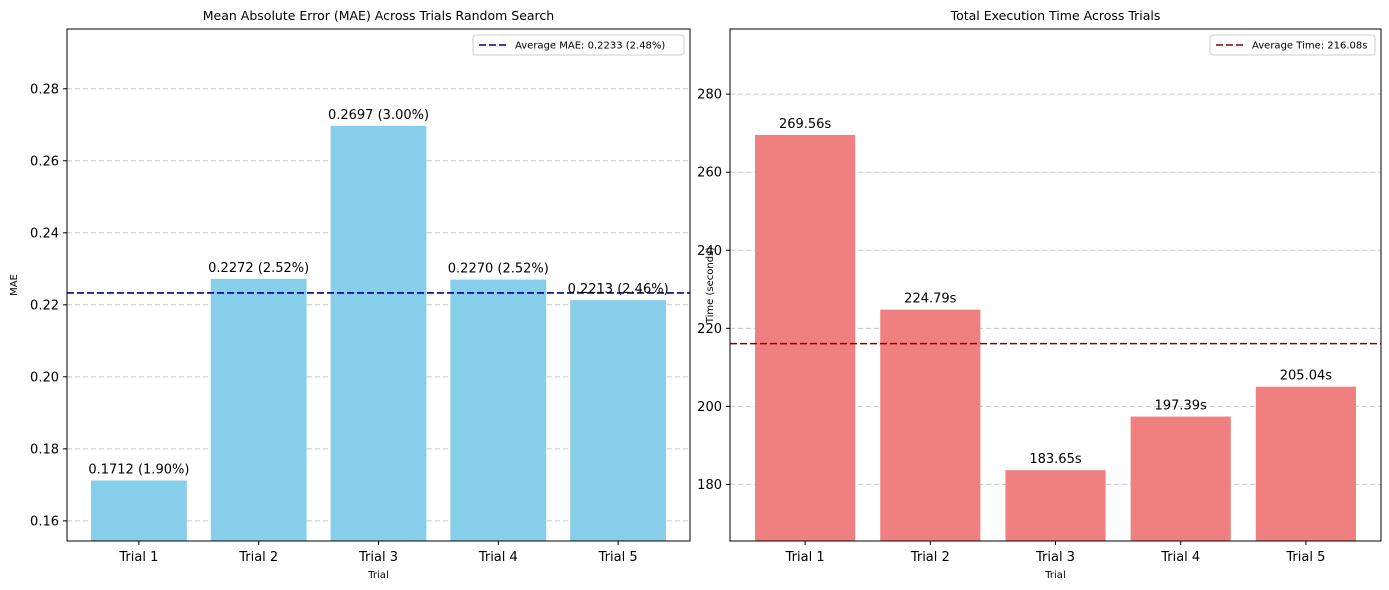  Describe the element at coordinates (930, 299) in the screenshot. I see `data-label-2: 224.79s` at that location.